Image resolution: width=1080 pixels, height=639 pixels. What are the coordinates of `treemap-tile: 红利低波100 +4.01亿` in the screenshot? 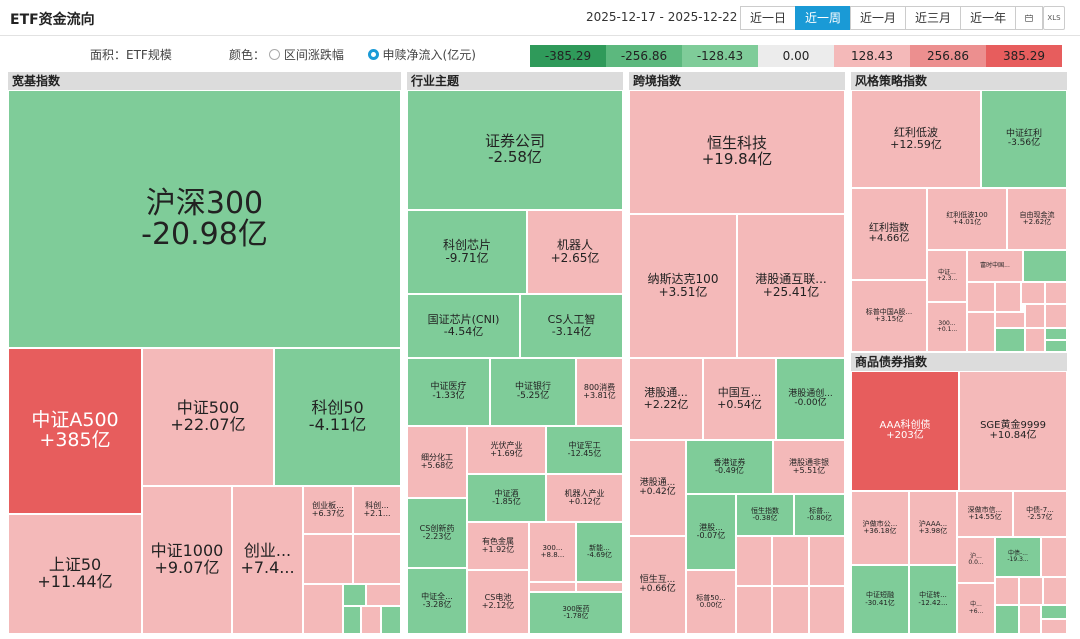 It's located at (967, 219).